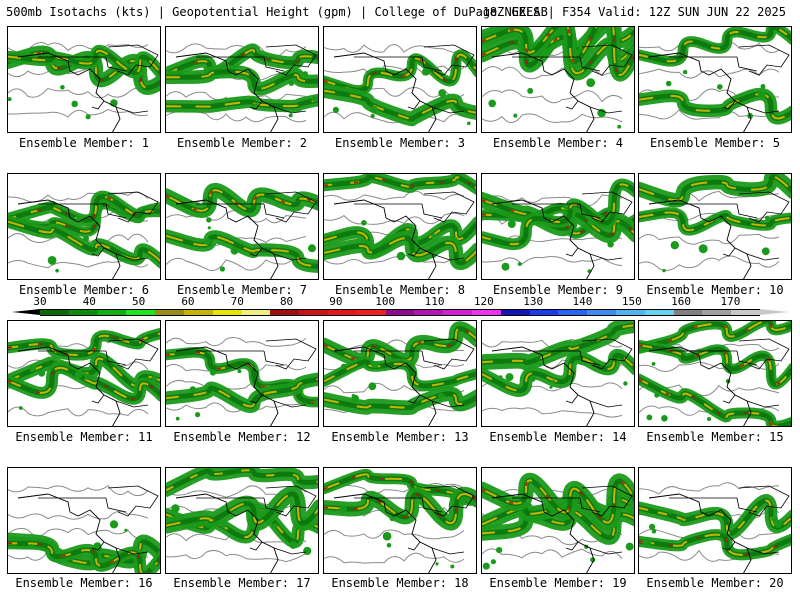 This screenshot has width=800, height=600. Describe the element at coordinates (286, 301) in the screenshot. I see `colorbar-tick-label: 80` at that location.